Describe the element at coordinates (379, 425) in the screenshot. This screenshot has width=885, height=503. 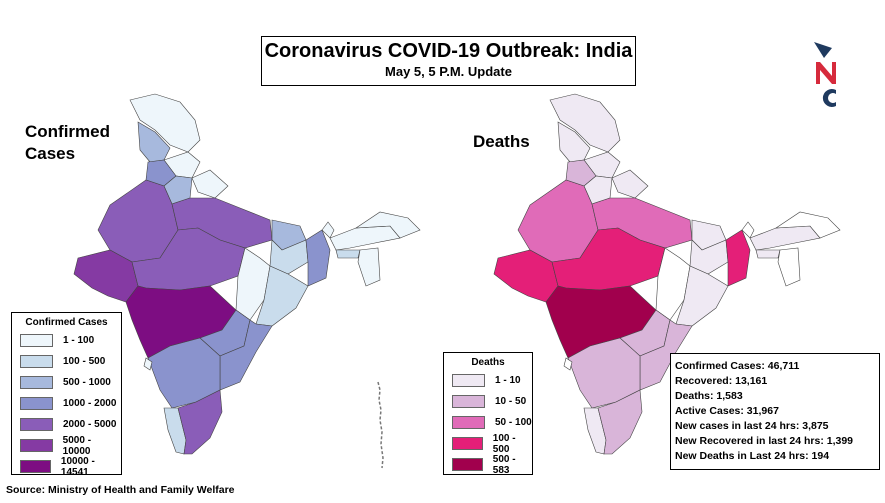
I see `andaman-islands-icon` at that location.